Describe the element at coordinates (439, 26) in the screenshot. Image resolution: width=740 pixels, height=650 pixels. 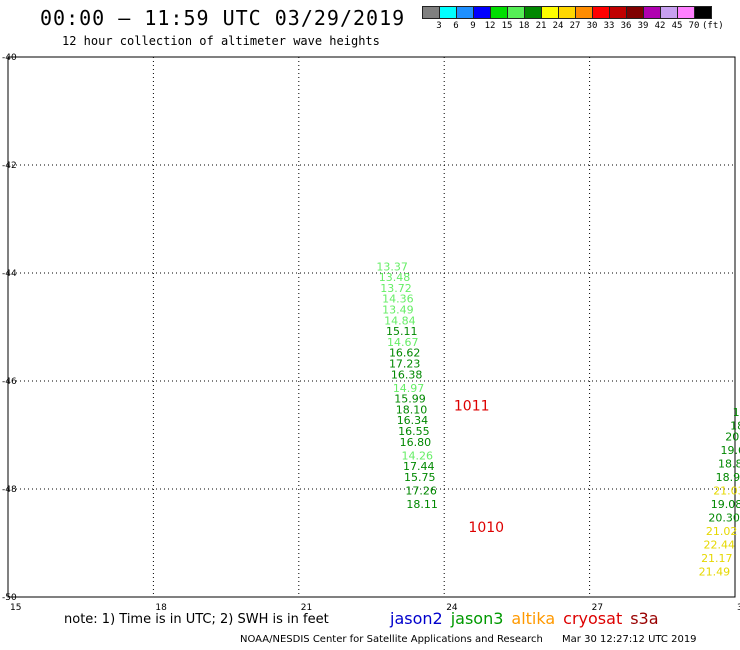
I see `legend-label: 3` at that location.